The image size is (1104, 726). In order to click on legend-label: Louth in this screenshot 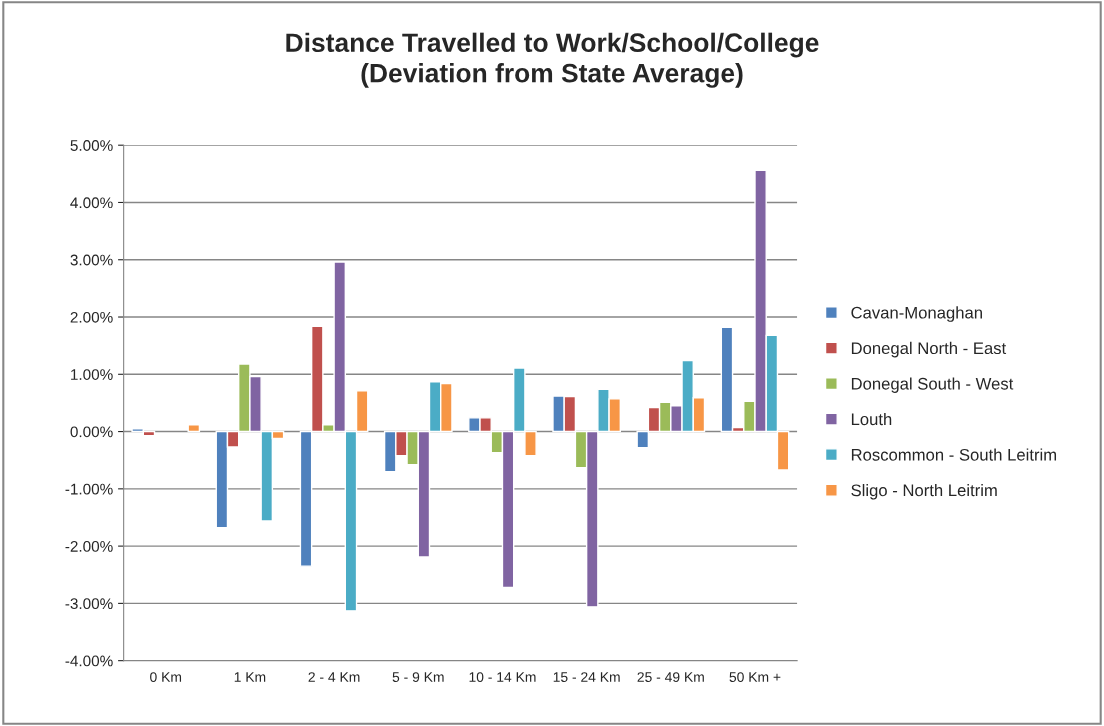, I will do `click(871, 419)`.